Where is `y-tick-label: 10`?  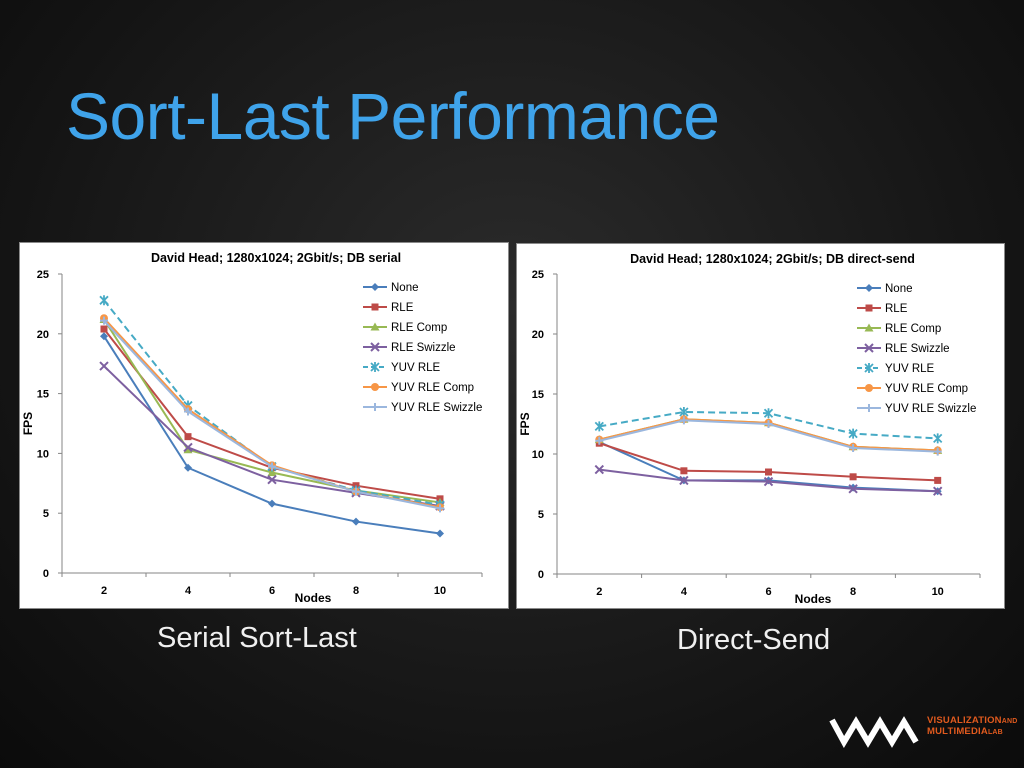 y-tick-label: 10 is located at coordinates (43, 454).